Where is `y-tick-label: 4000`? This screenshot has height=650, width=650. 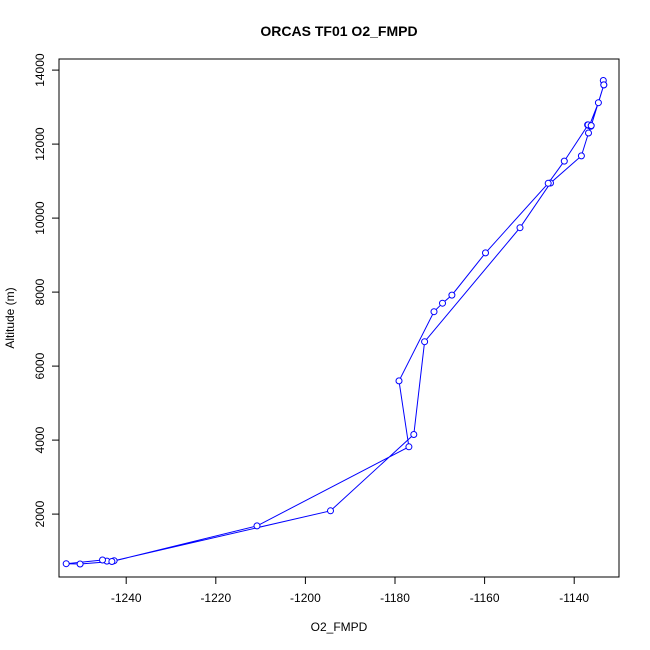
y-tick-label: 4000 is located at coordinates (40, 439).